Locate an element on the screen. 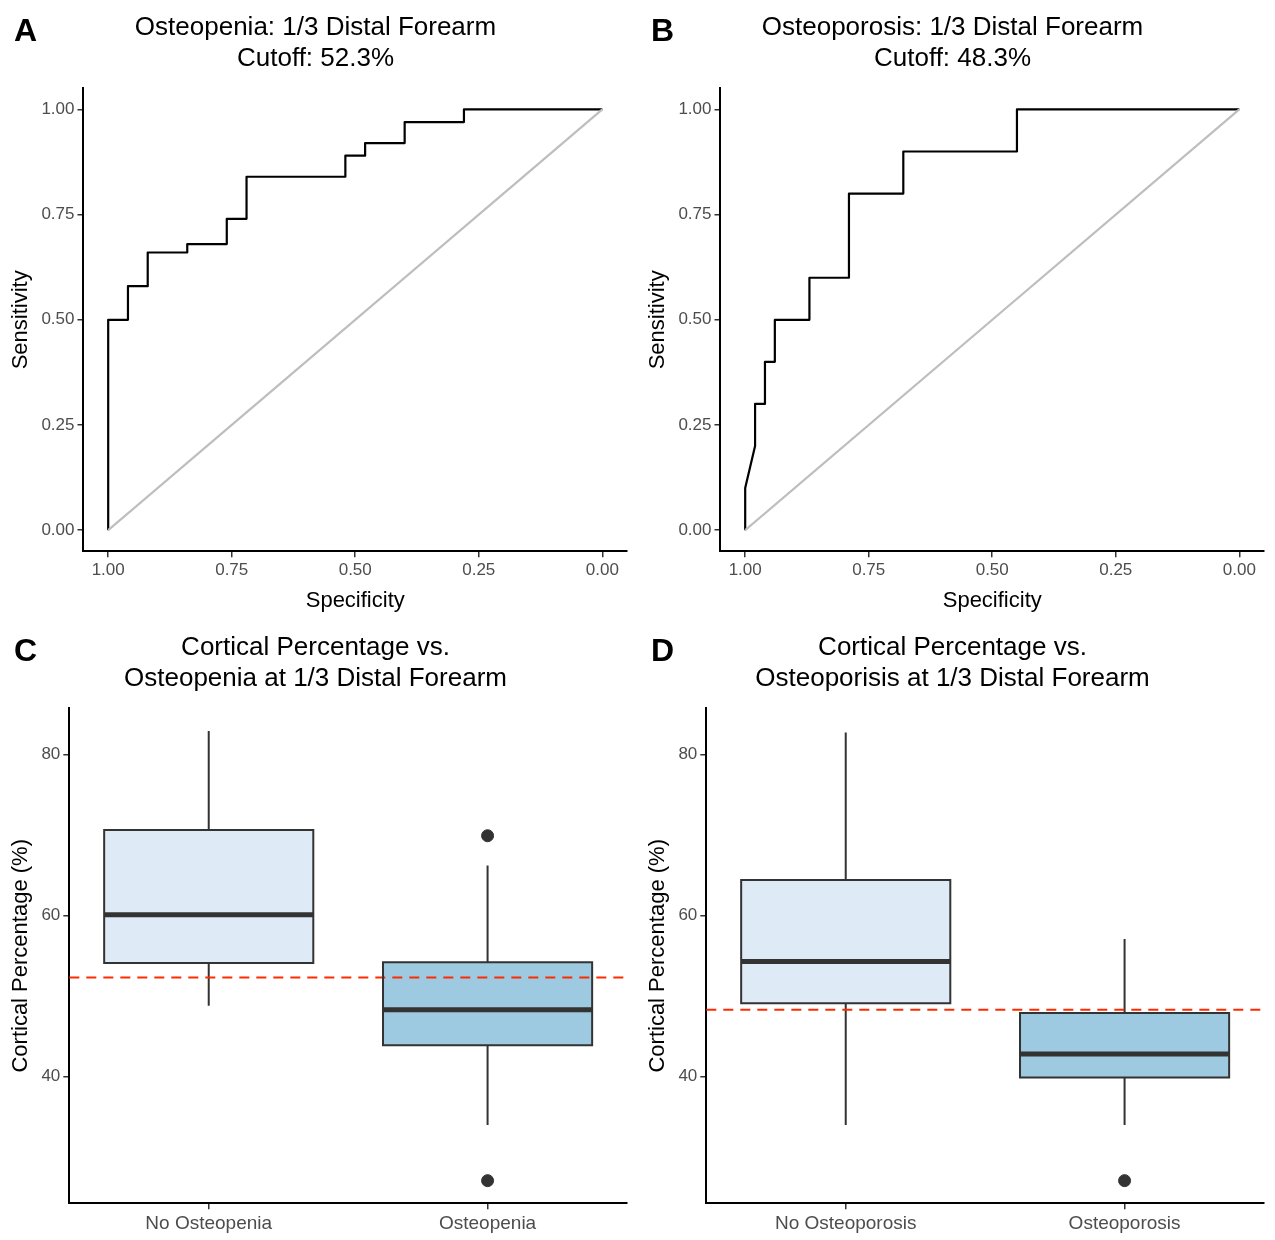 The height and width of the screenshot is (1240, 1275). chart-subtitle: Cutoff: 52.3% is located at coordinates (315, 56).